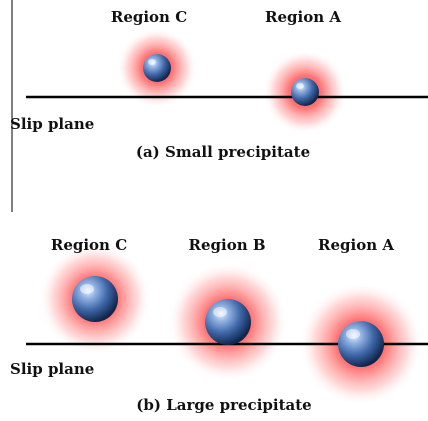 This screenshot has width=428, height=421. What do you see at coordinates (224, 405) in the screenshot?
I see `panel-b-caption: (b) Large precipitate` at bounding box center [224, 405].